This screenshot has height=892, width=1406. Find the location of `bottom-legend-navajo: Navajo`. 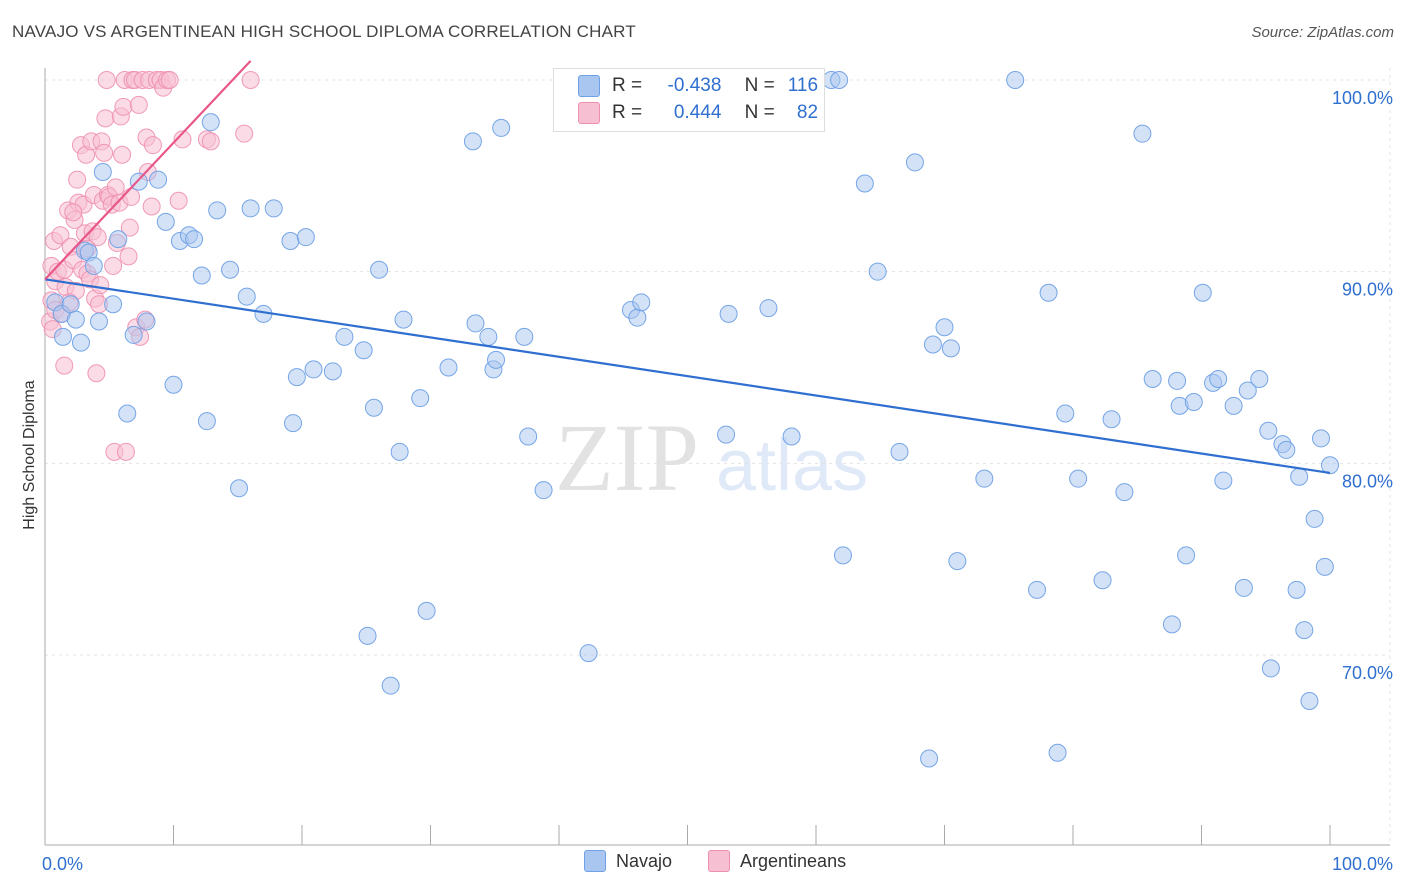

bottom-legend-navajo: Navajo is located at coordinates (628, 860).